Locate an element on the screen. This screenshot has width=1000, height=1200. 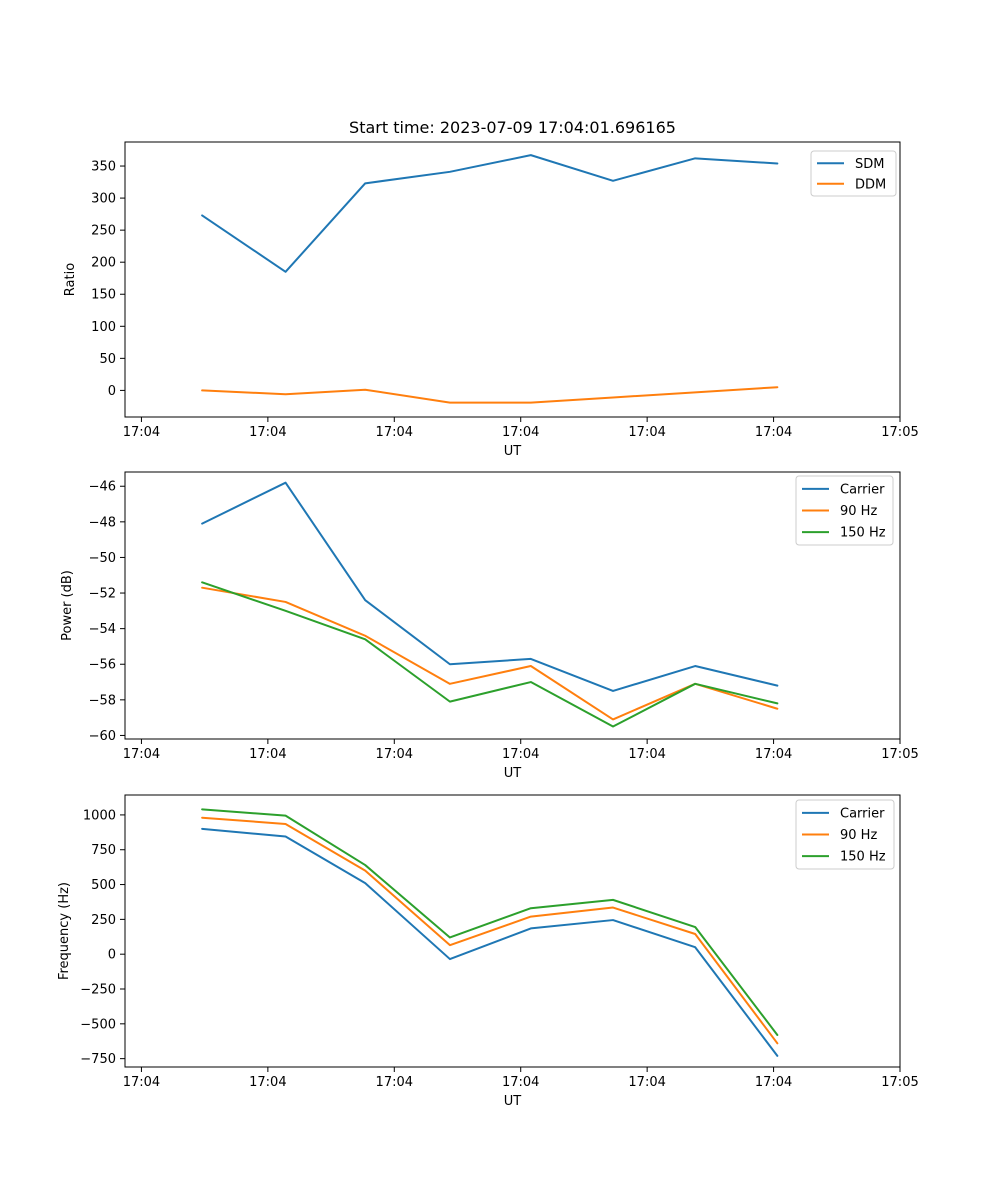
y-tick-label: −58 is located at coordinates (102, 700).